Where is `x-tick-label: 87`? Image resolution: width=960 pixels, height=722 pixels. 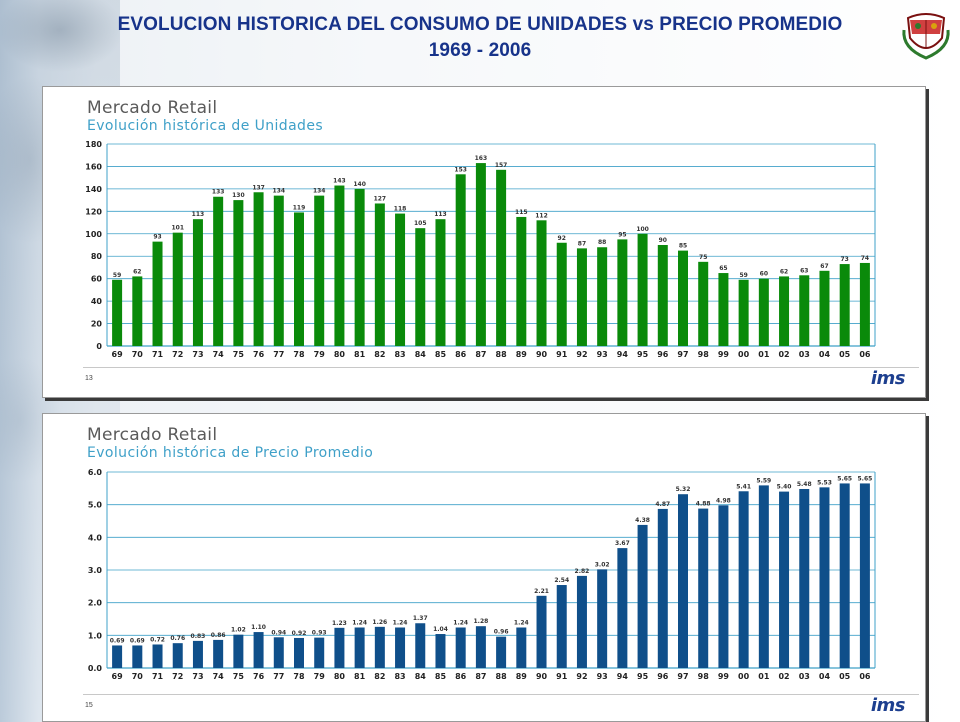 x-tick-label: 87 is located at coordinates (480, 354).